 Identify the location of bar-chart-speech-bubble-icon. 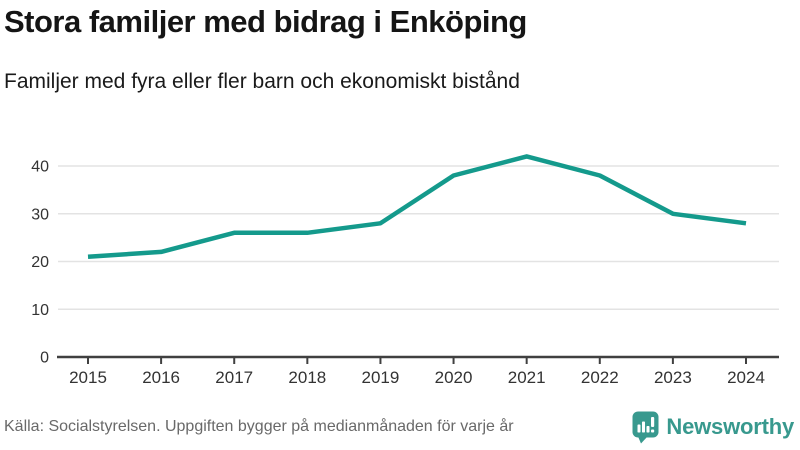
(645, 427).